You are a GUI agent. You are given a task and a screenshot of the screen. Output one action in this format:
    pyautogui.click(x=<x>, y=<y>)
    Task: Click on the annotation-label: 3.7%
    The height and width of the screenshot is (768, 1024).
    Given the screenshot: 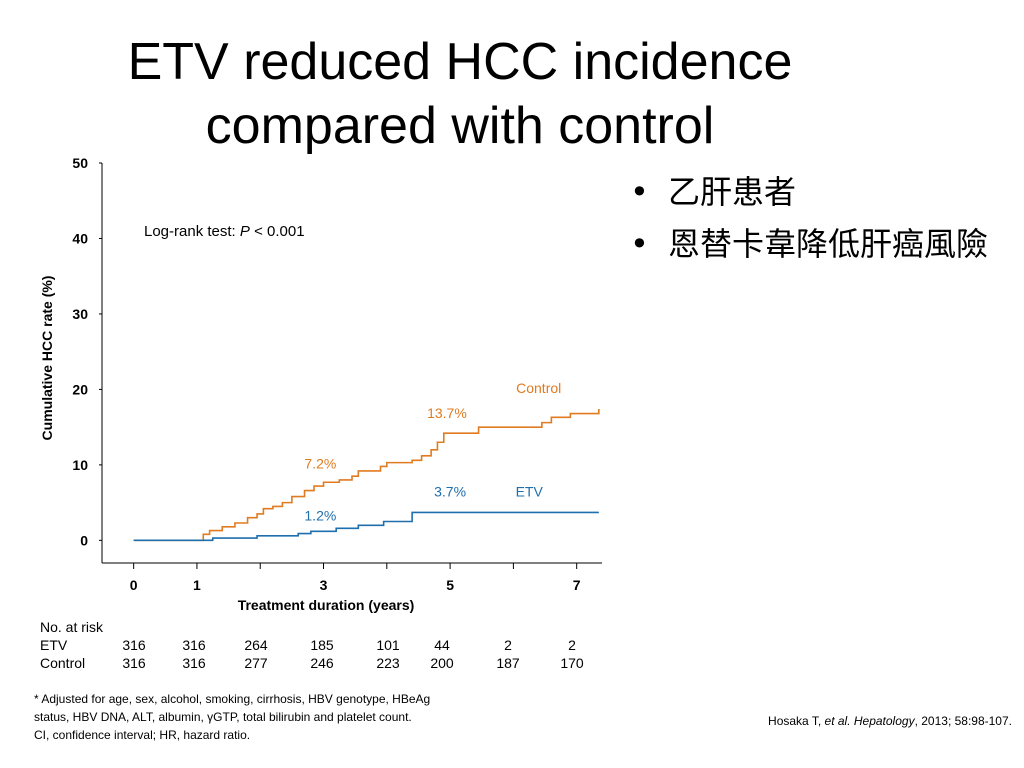 What is the action you would take?
    pyautogui.click(x=450, y=492)
    